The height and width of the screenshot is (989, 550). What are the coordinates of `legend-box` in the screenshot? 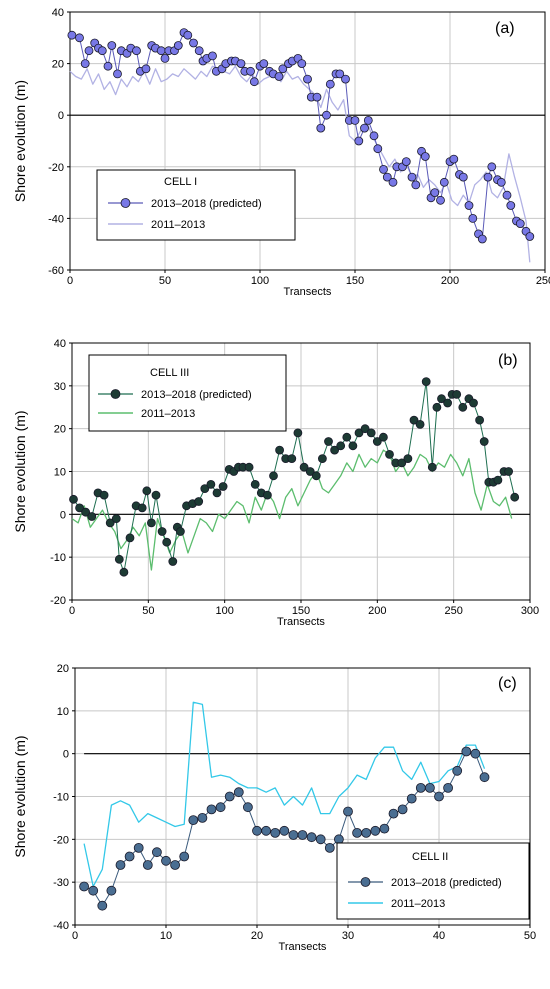 It's located at (187, 393).